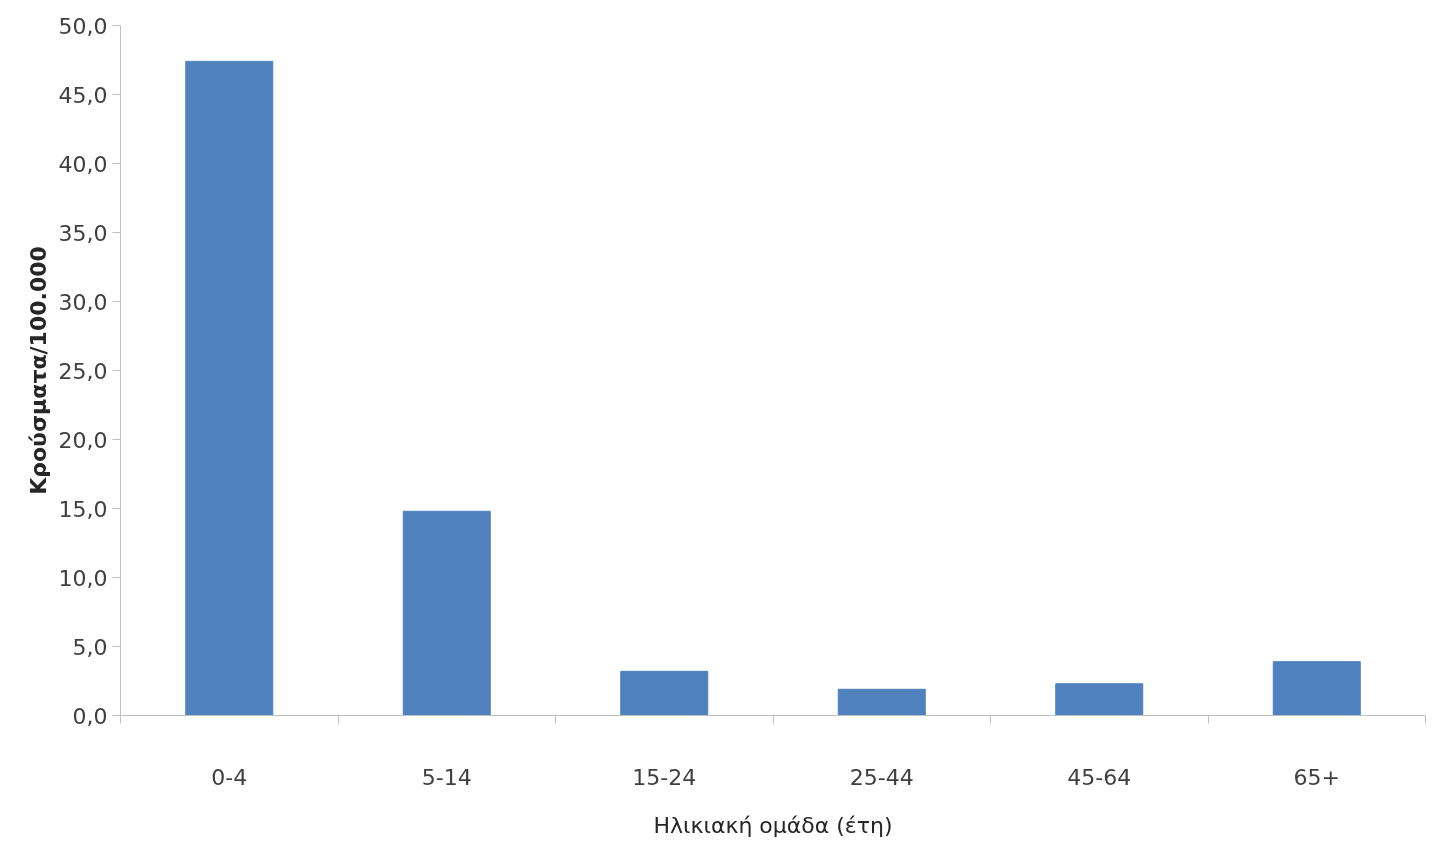 The height and width of the screenshot is (846, 1435). Describe the element at coordinates (1316, 777) in the screenshot. I see `x-tick-label: 65+` at that location.